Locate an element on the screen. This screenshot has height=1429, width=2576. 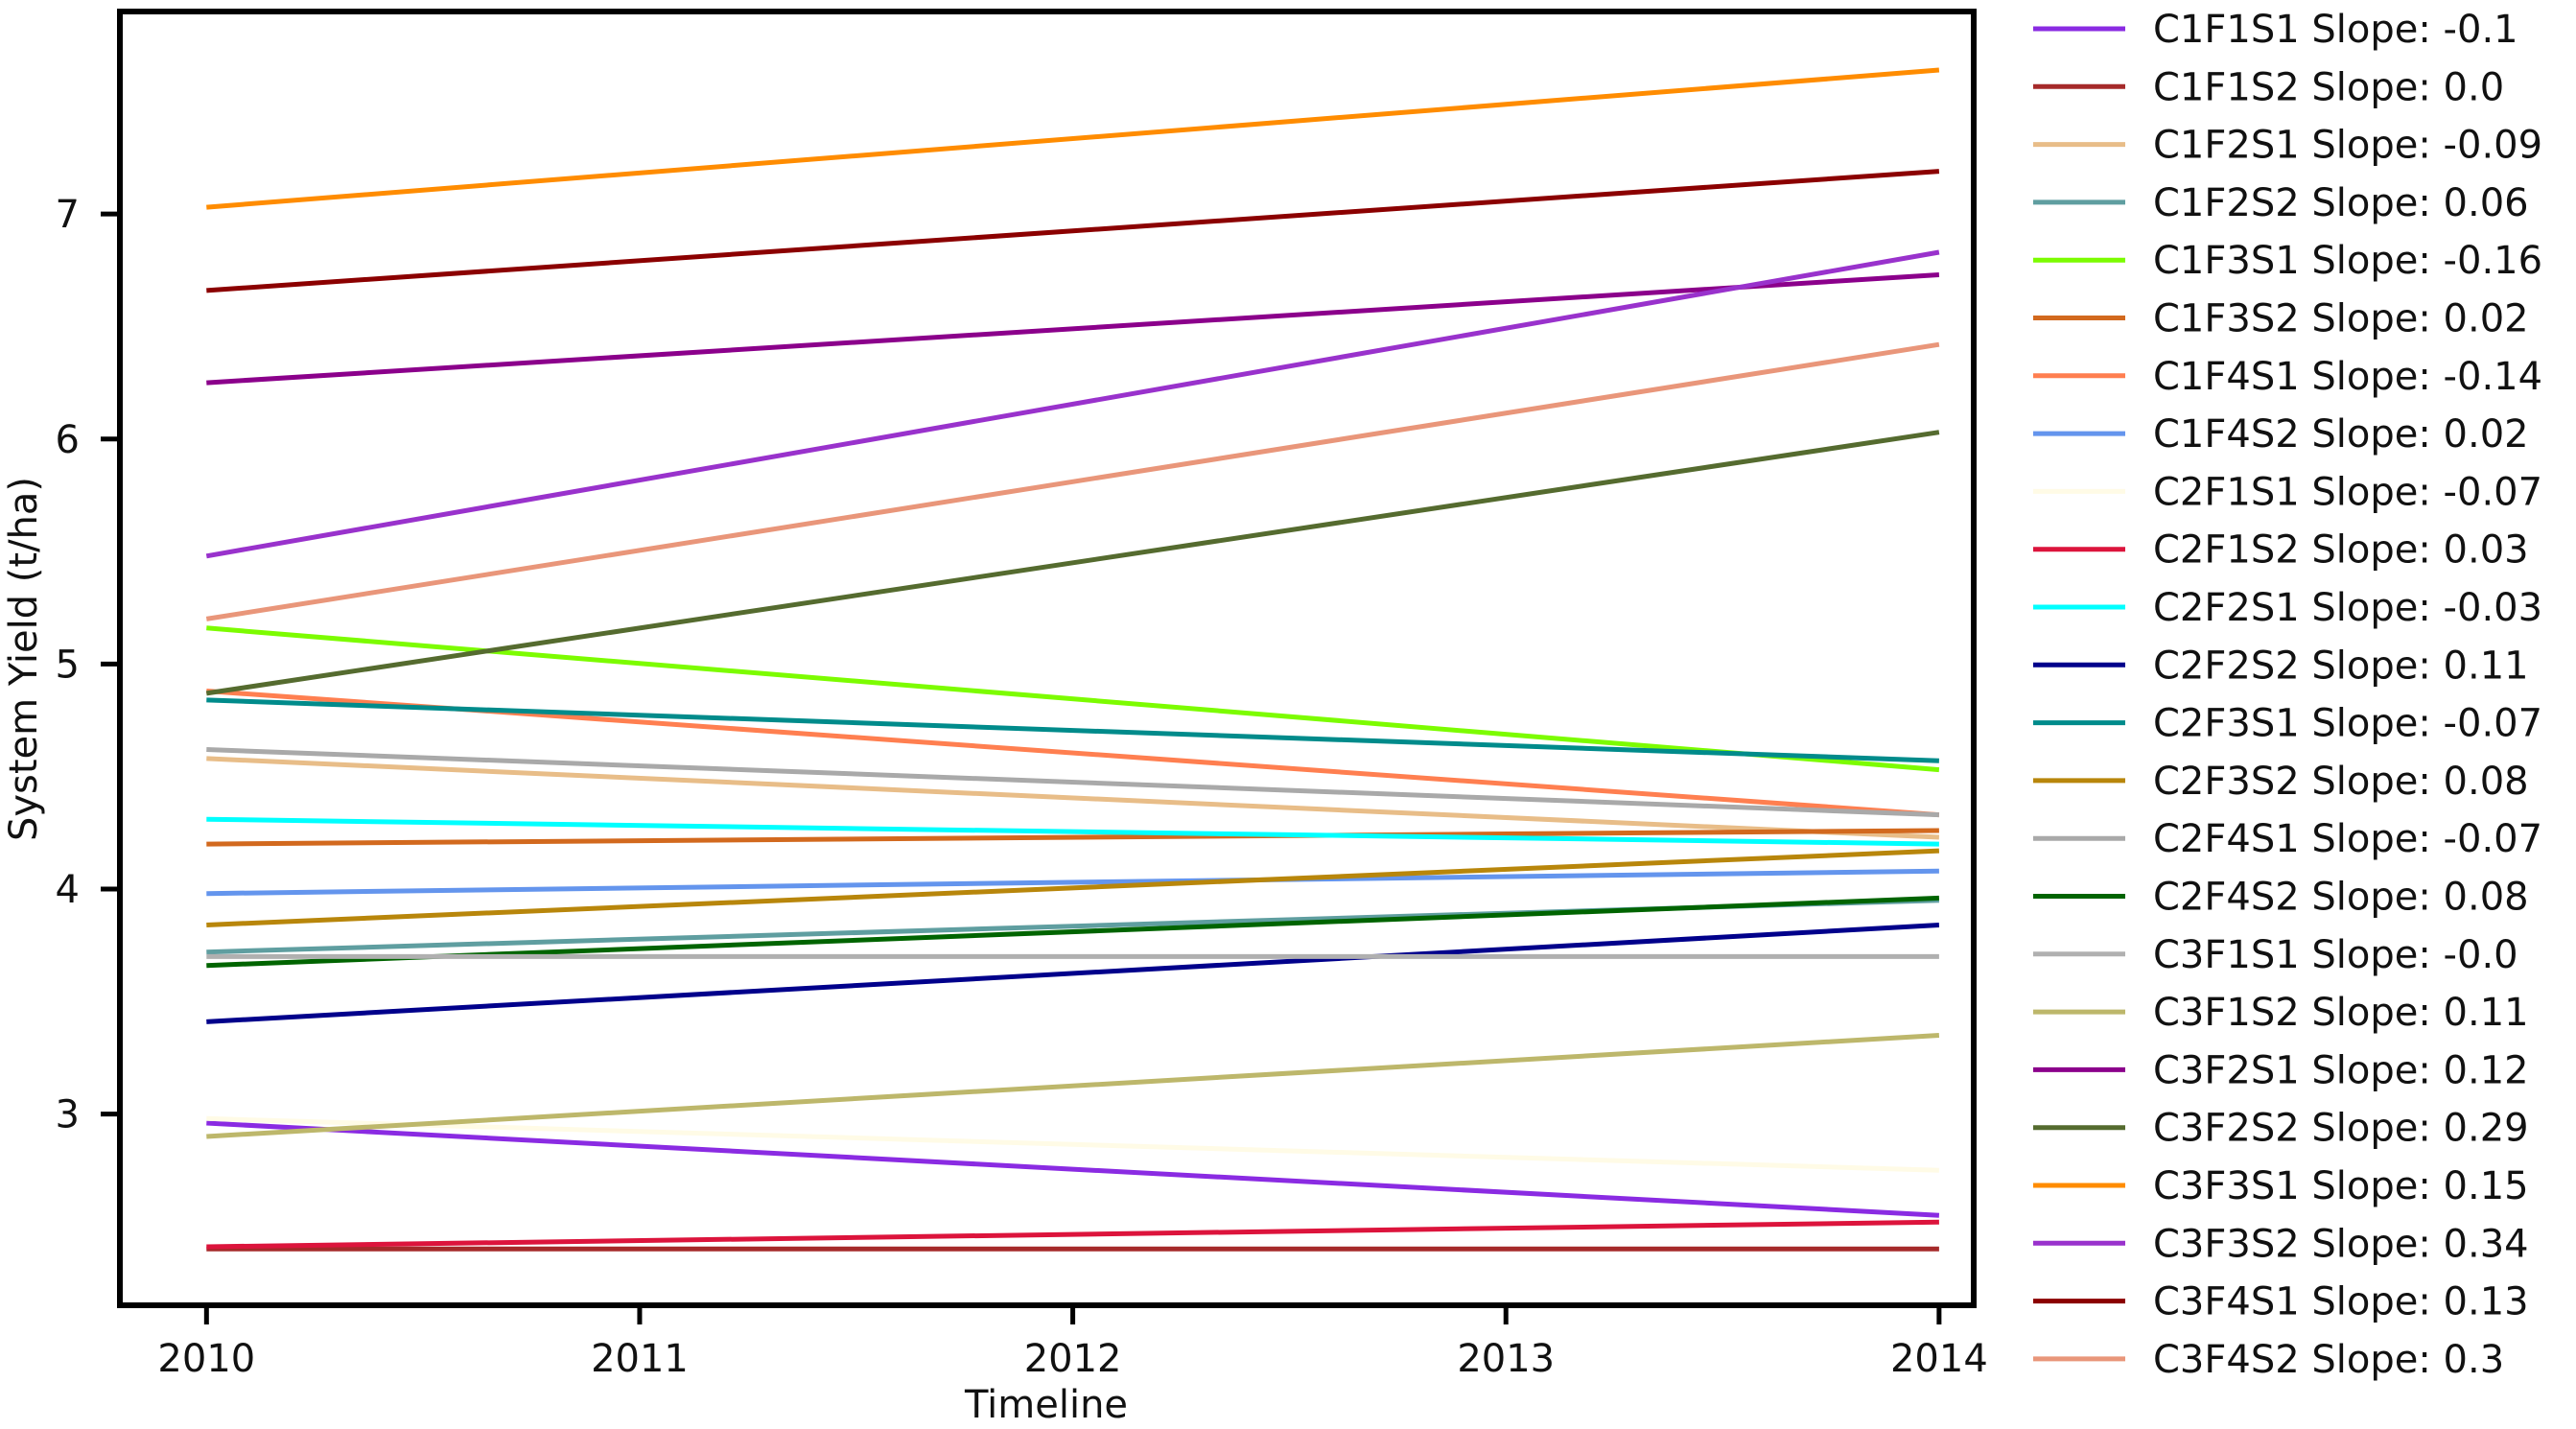
legend-label: C3F4S1 Slope: 0.13 is located at coordinates (2341, 1302).